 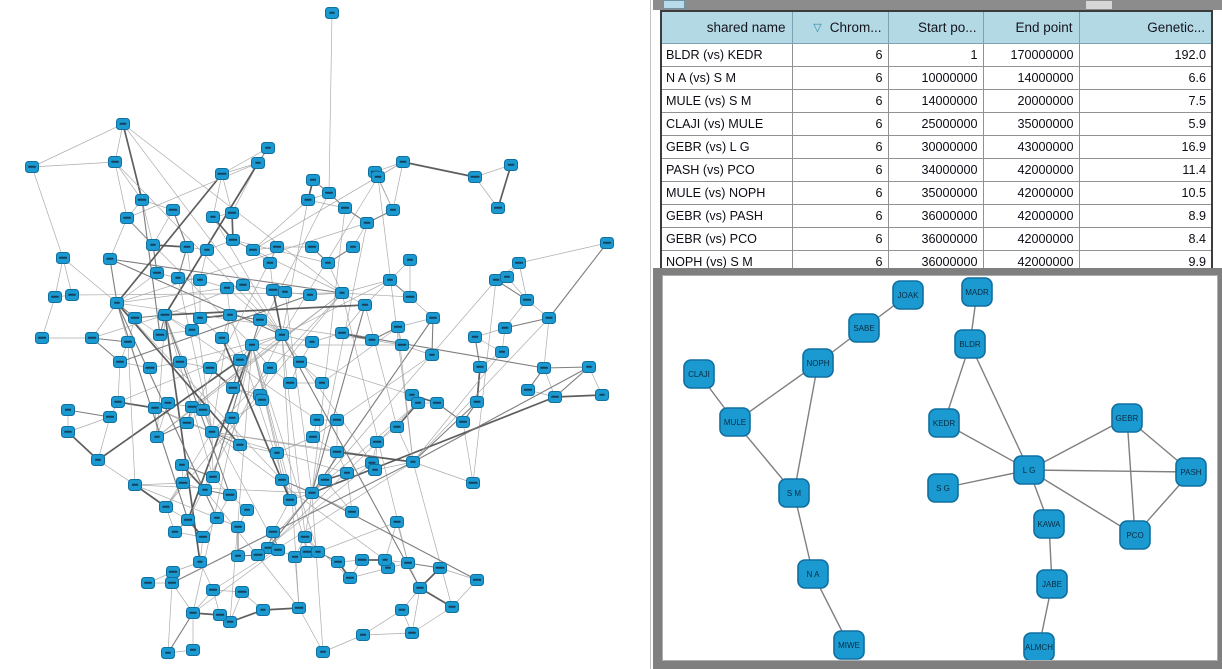 I want to click on table-cell: 36000000, so click(x=935, y=239).